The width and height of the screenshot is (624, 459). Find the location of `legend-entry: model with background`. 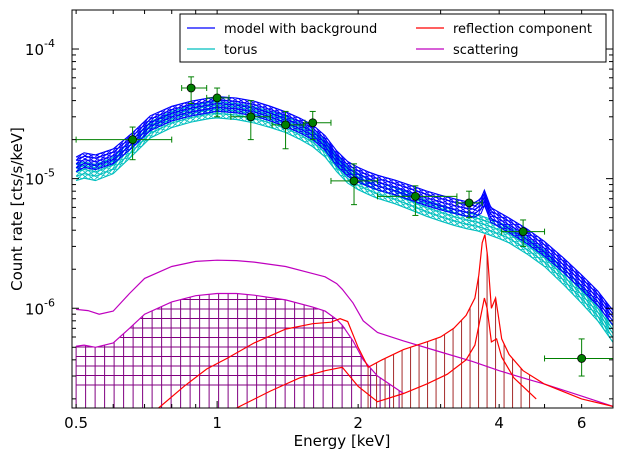

legend-entry: model with background is located at coordinates (282, 29).